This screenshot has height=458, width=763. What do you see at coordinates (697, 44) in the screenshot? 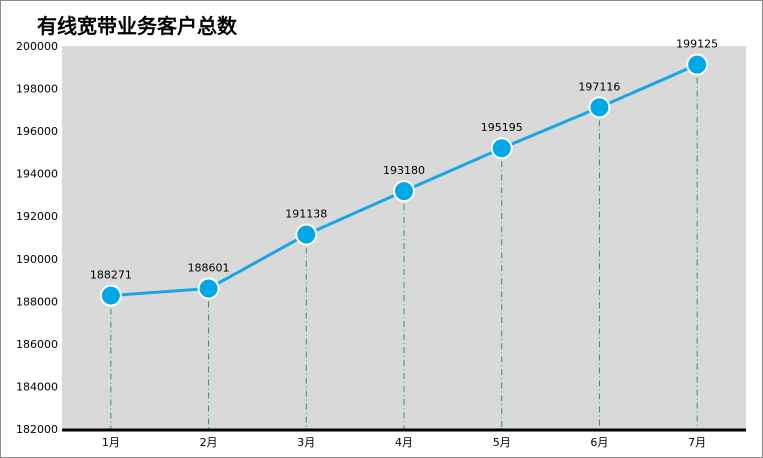
I see `data-label: 199125` at bounding box center [697, 44].